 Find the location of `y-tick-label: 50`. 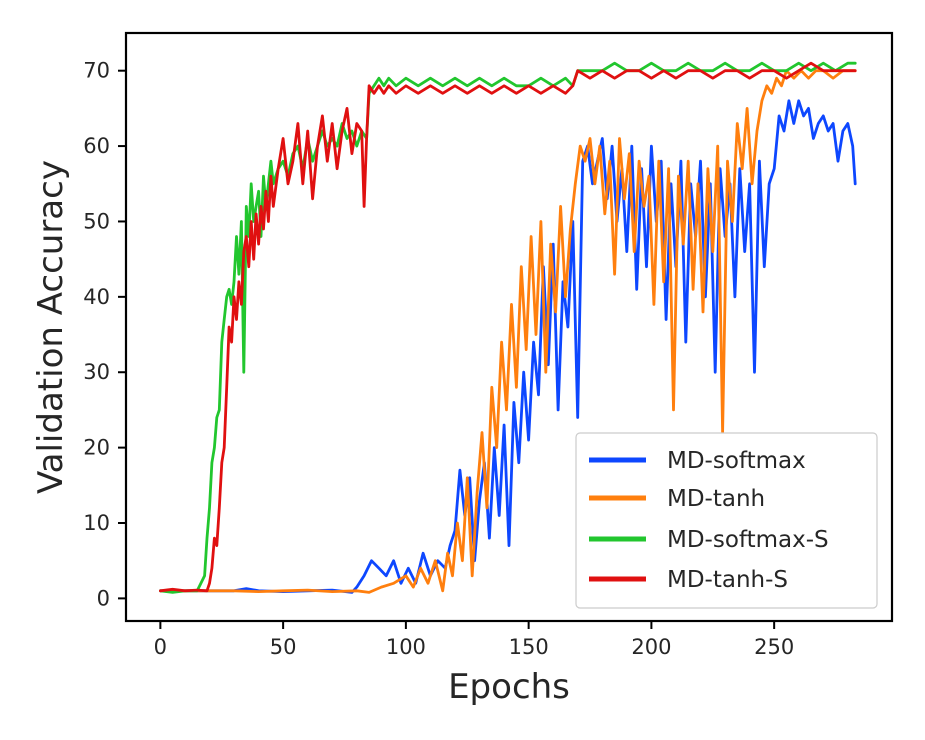

y-tick-label: 50 is located at coordinates (96, 221).